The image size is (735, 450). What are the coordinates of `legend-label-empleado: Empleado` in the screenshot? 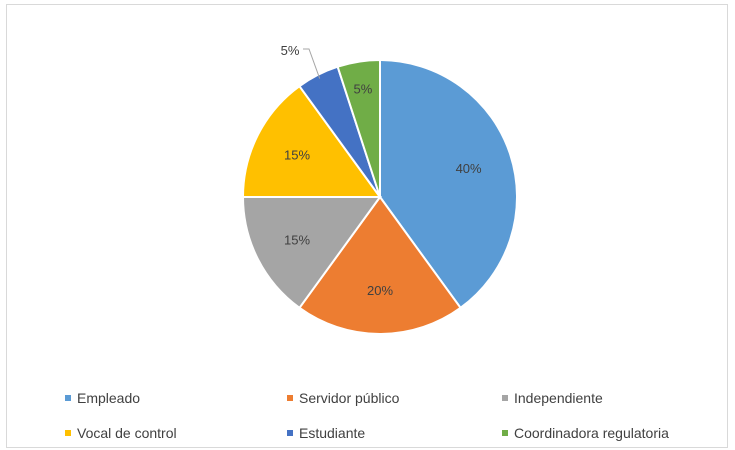 It's located at (109, 398).